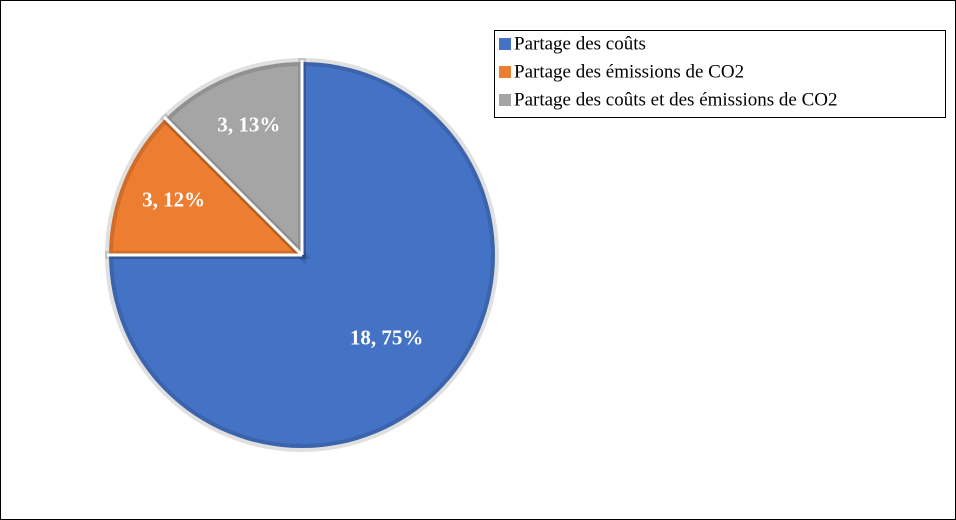 This screenshot has height=520, width=956. I want to click on legend-label: Partage des émissions de CO2, so click(629, 71).